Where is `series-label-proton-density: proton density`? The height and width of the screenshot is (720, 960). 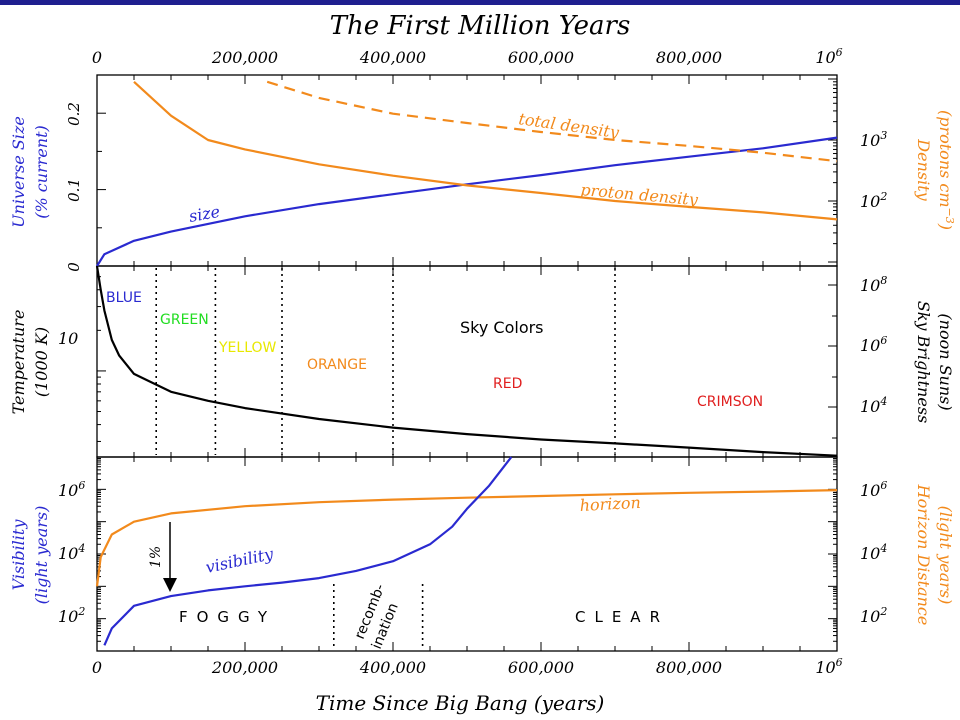
series-label-proton-density: proton density is located at coordinates (640, 194).